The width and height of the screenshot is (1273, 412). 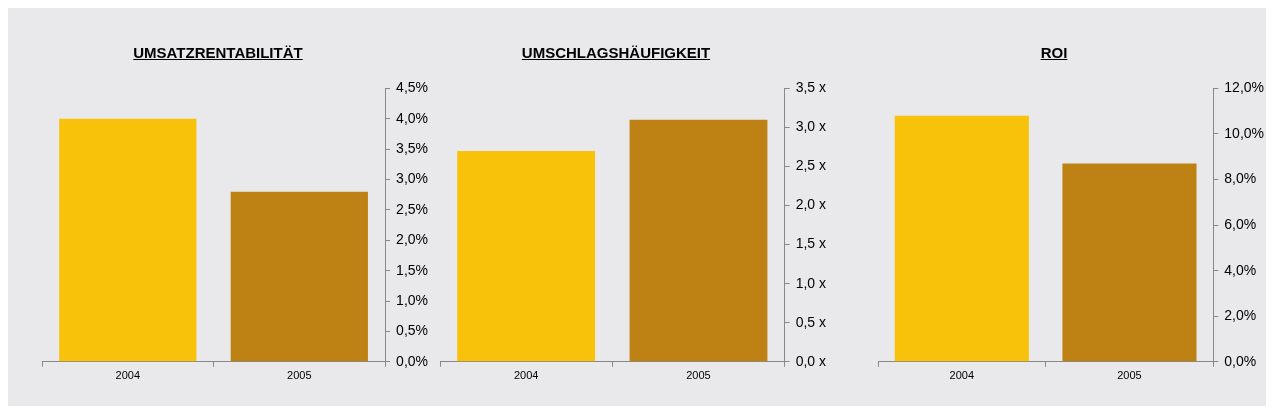 I want to click on y-tick-label: 0,5 x, so click(x=811, y=321).